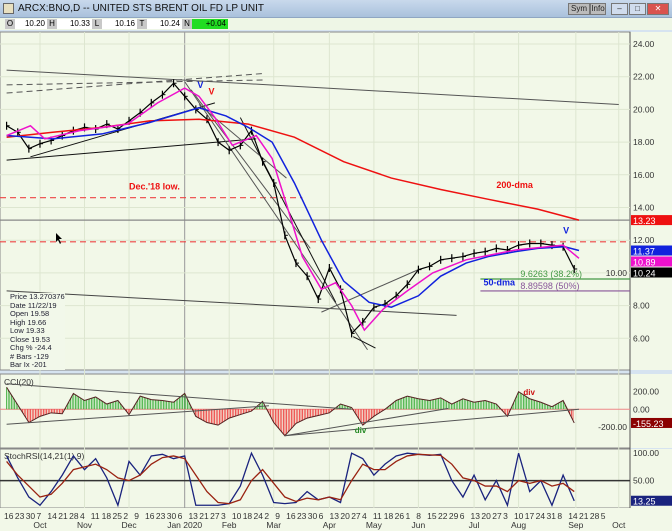 The height and width of the screenshot is (531, 672). What do you see at coordinates (10, 24) in the screenshot?
I see `open-label: O` at bounding box center [10, 24].